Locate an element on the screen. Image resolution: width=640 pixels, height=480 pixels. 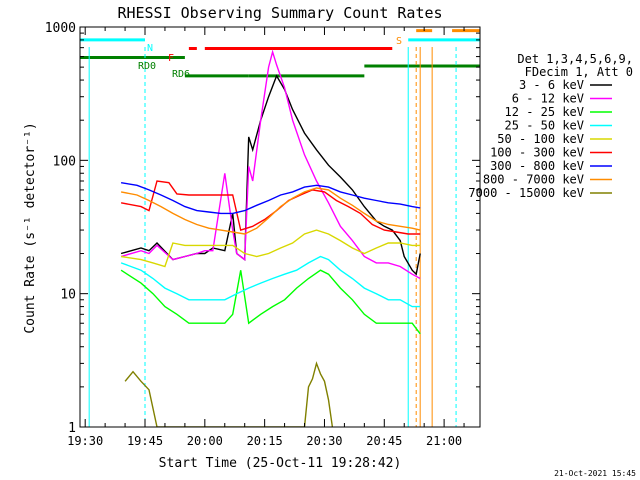
legend-label-5: 100 - 300 keV is located at coordinates (537, 153).